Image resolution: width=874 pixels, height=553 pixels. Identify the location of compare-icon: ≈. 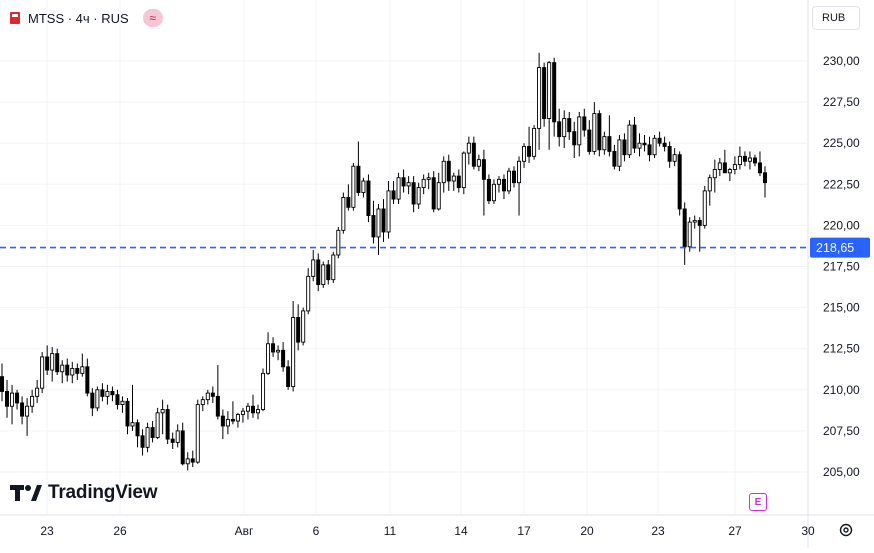
(152, 18).